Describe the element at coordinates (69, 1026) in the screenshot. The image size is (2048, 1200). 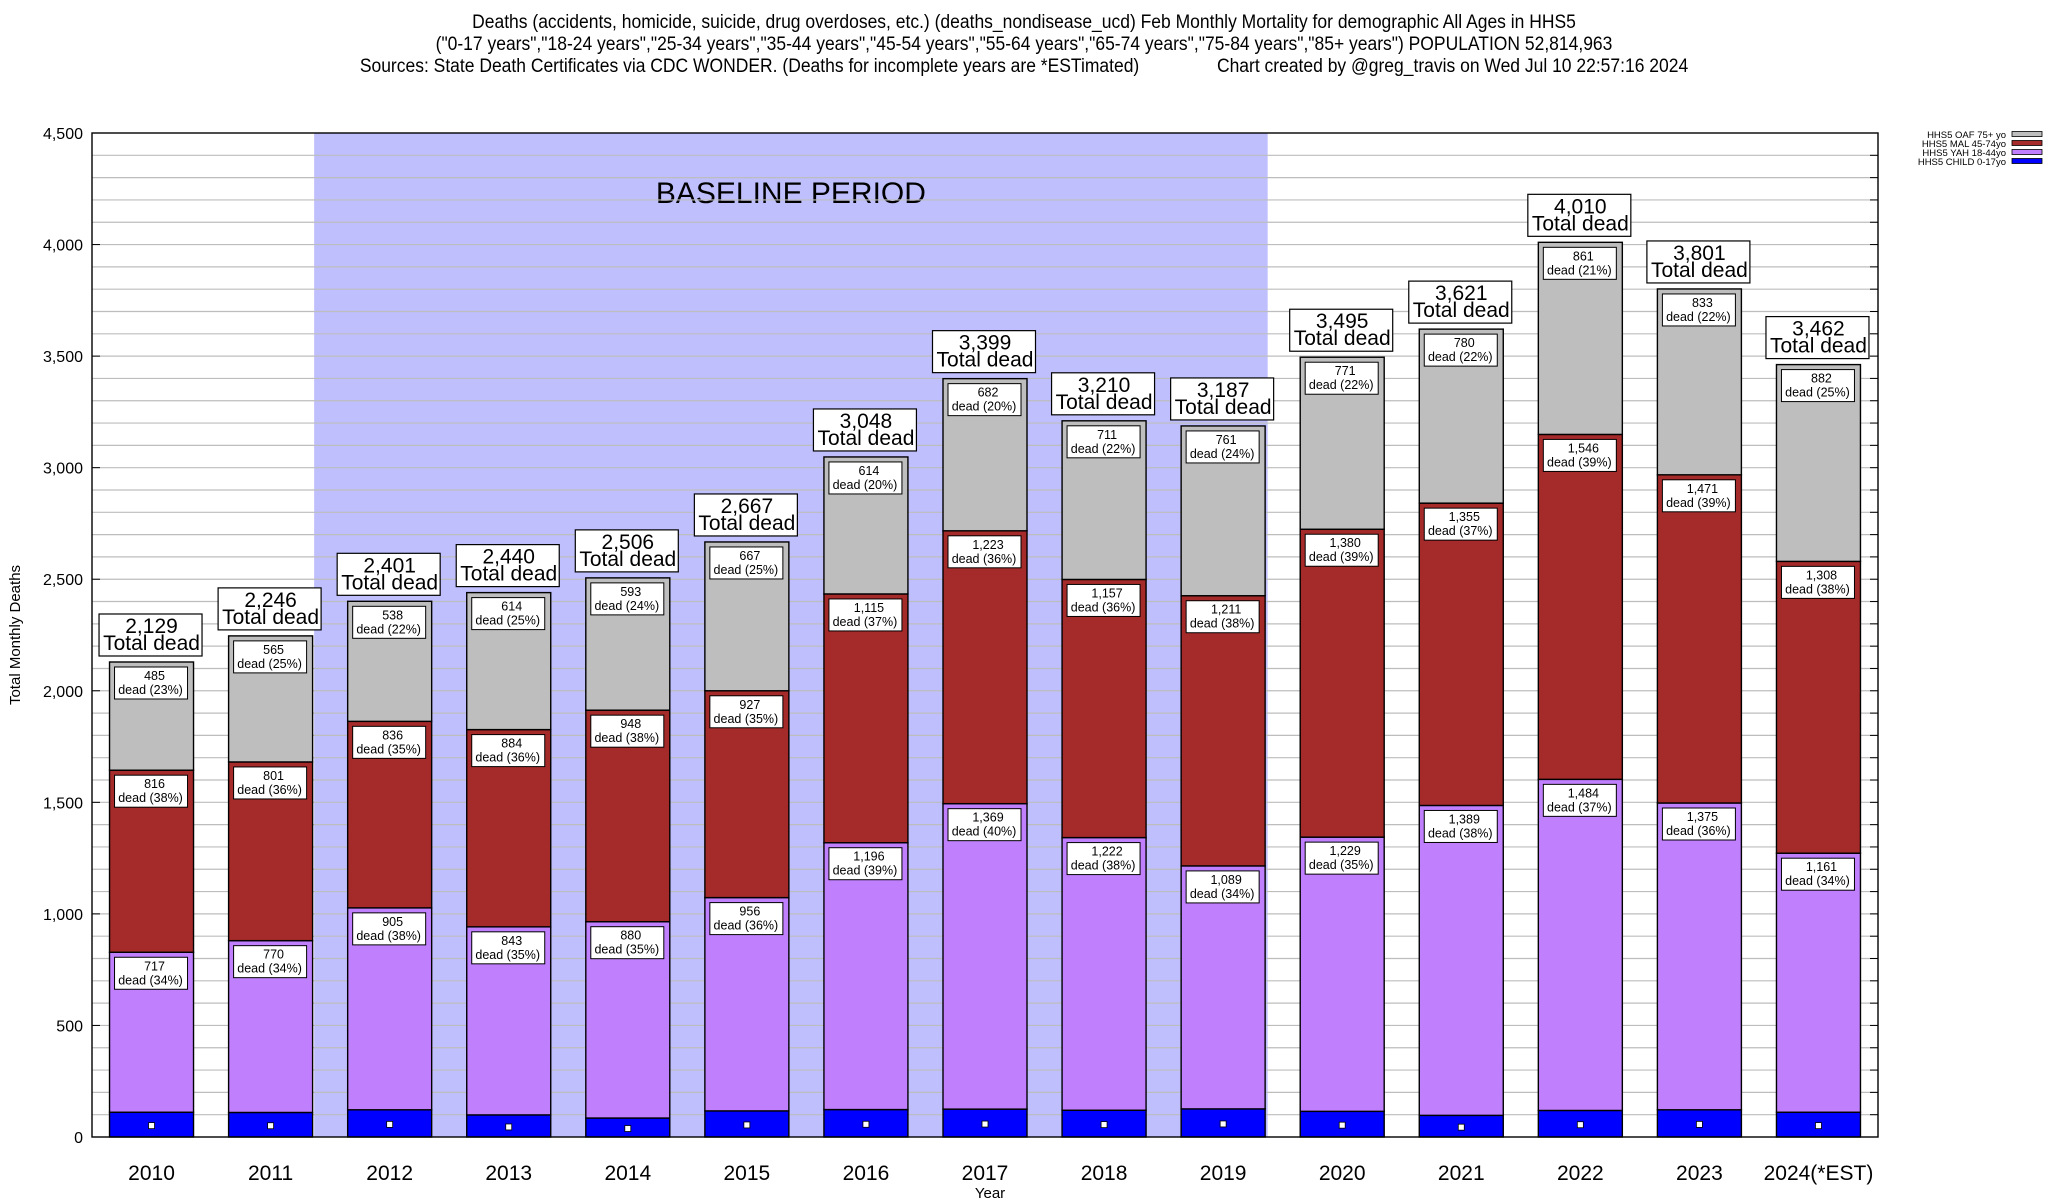
I see `y-tick-label: 500` at that location.